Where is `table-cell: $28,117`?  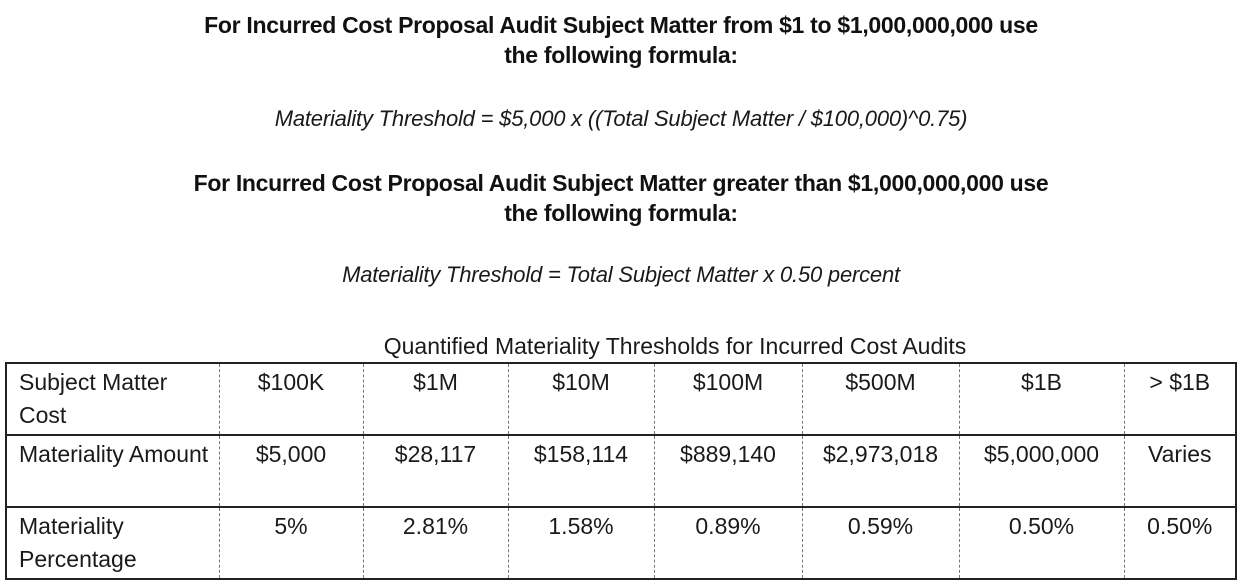
table-cell: $28,117 is located at coordinates (435, 471).